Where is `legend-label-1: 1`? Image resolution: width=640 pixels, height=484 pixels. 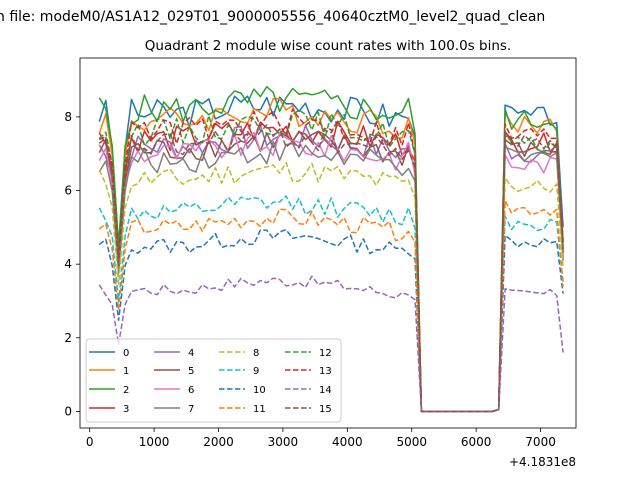 legend-label-1: 1 is located at coordinates (126, 371).